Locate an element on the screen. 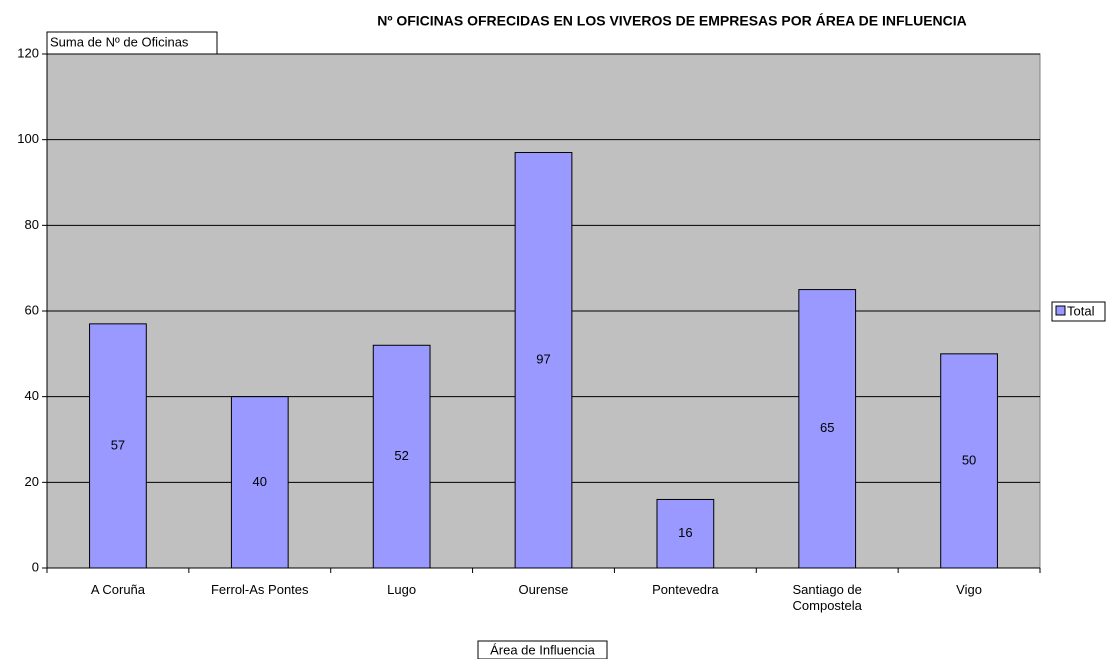 This screenshot has height=659, width=1108. value-label: 40 is located at coordinates (260, 481).